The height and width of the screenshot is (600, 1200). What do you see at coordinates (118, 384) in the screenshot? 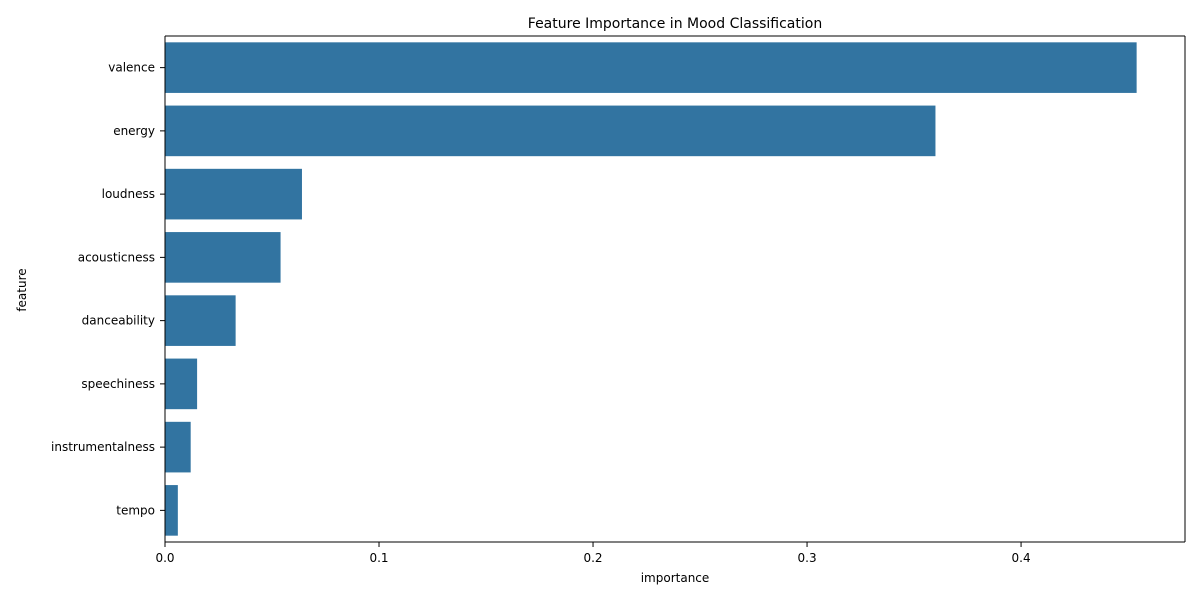
I see `y-tick-label: speechiness` at bounding box center [118, 384].